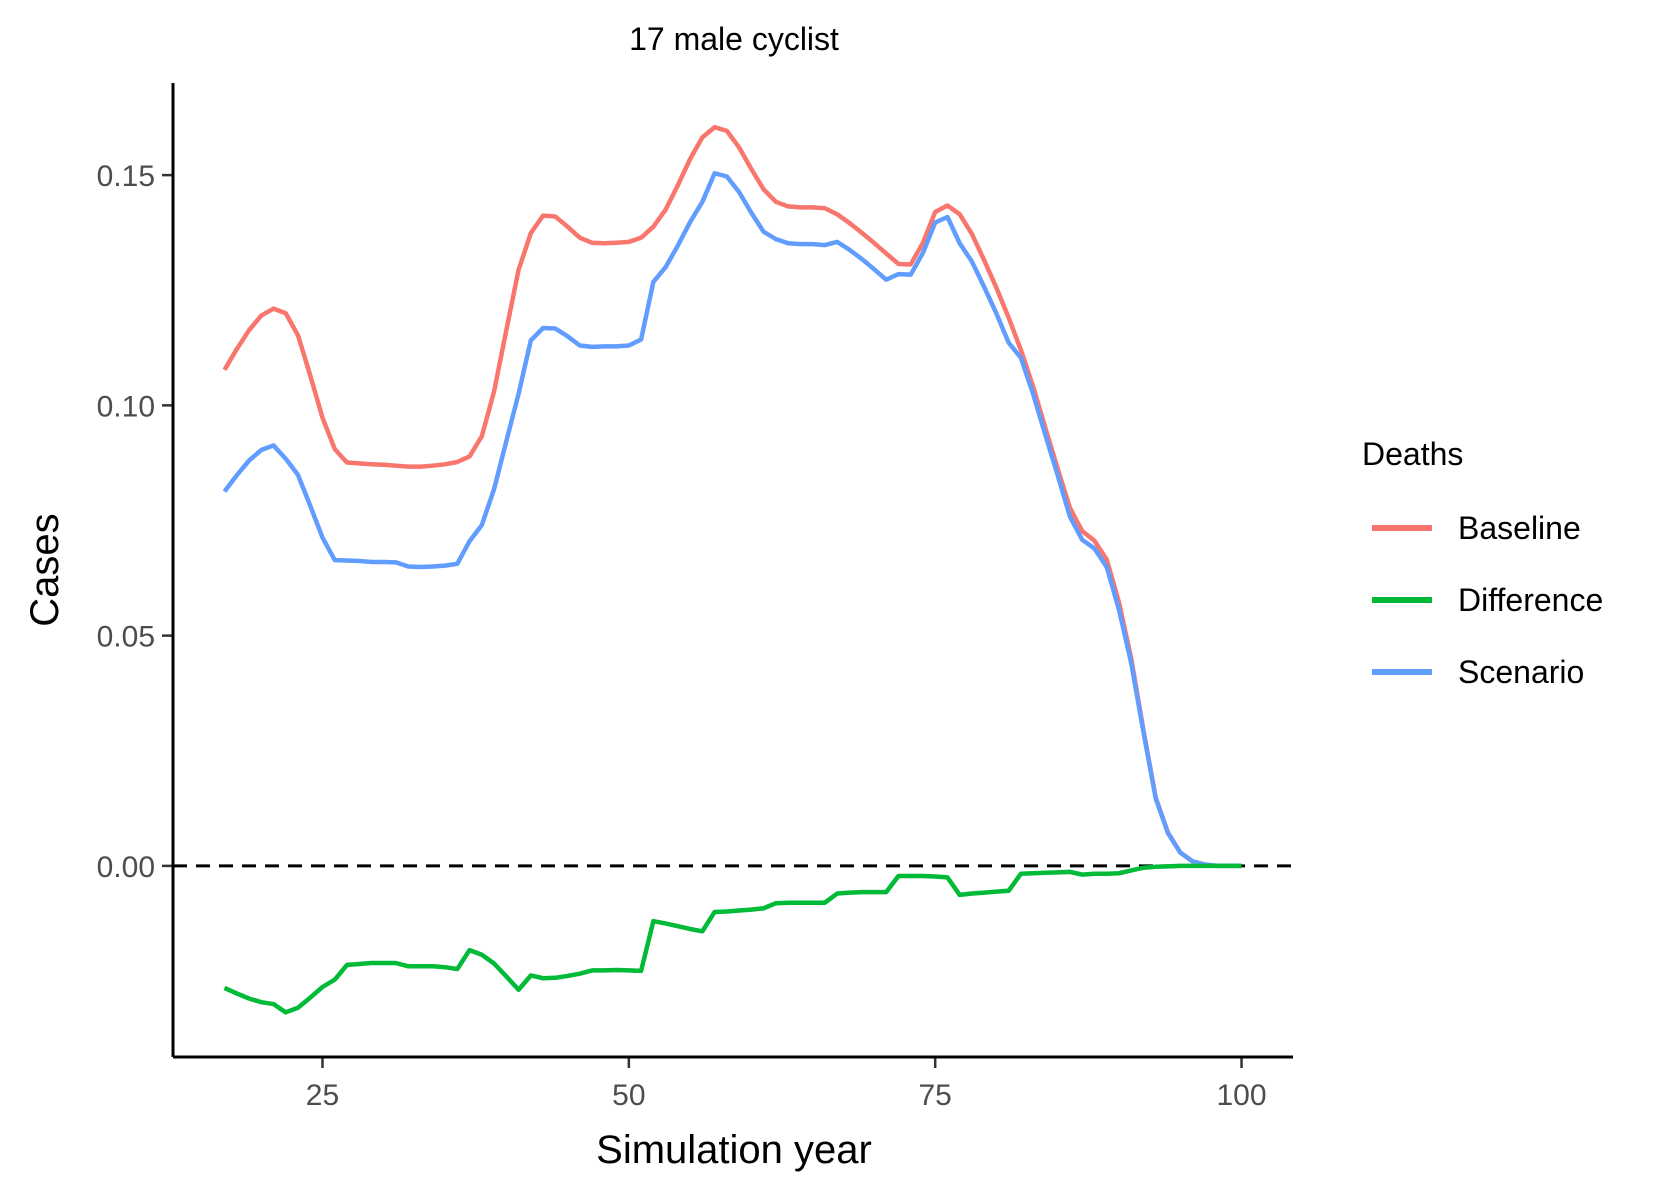  What do you see at coordinates (126, 406) in the screenshot?
I see `y-tick-label: 0.10` at bounding box center [126, 406].